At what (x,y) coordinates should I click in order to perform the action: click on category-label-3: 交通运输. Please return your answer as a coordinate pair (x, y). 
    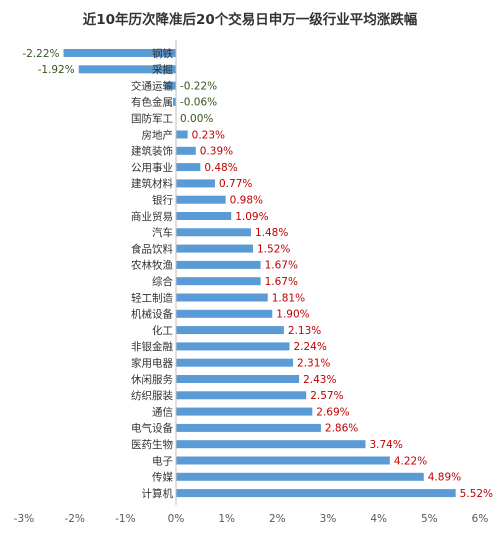
    Looking at the image, I should click on (152, 85).